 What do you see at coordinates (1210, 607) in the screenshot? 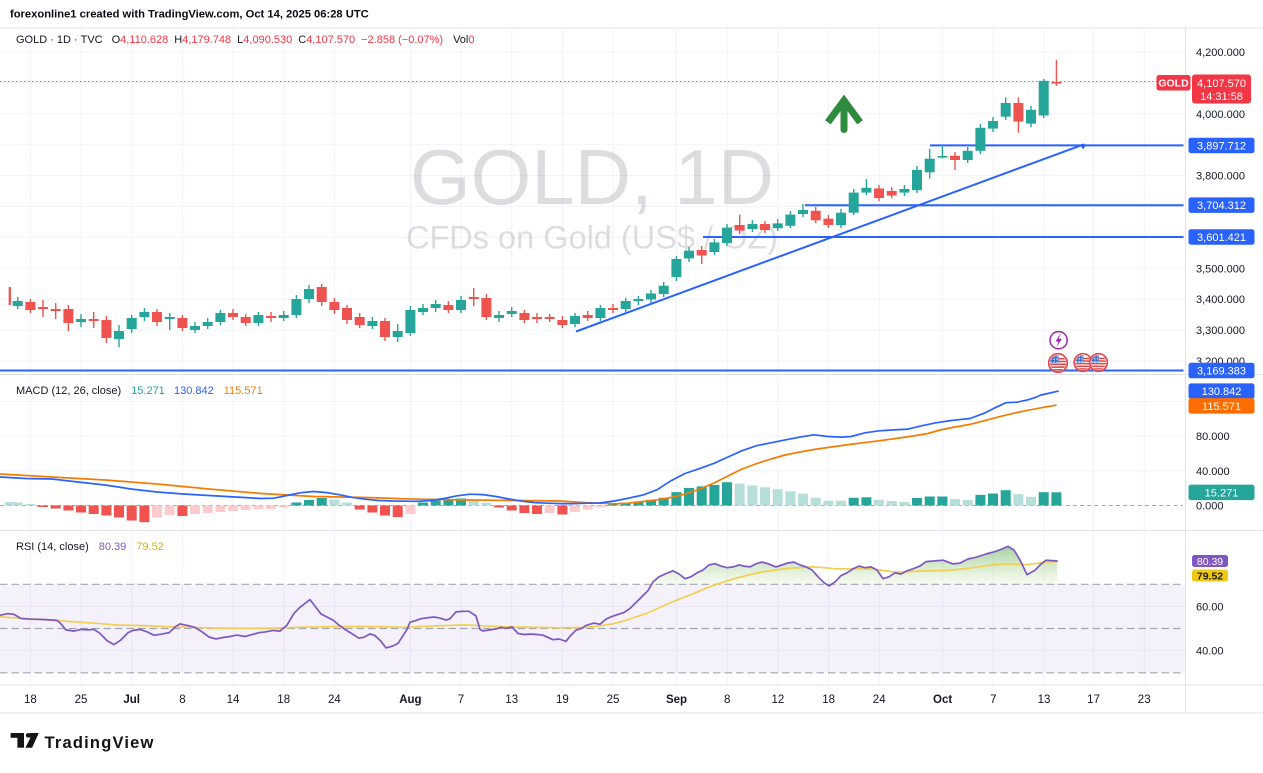
I see `svg-text: 60.00` at bounding box center [1210, 607].